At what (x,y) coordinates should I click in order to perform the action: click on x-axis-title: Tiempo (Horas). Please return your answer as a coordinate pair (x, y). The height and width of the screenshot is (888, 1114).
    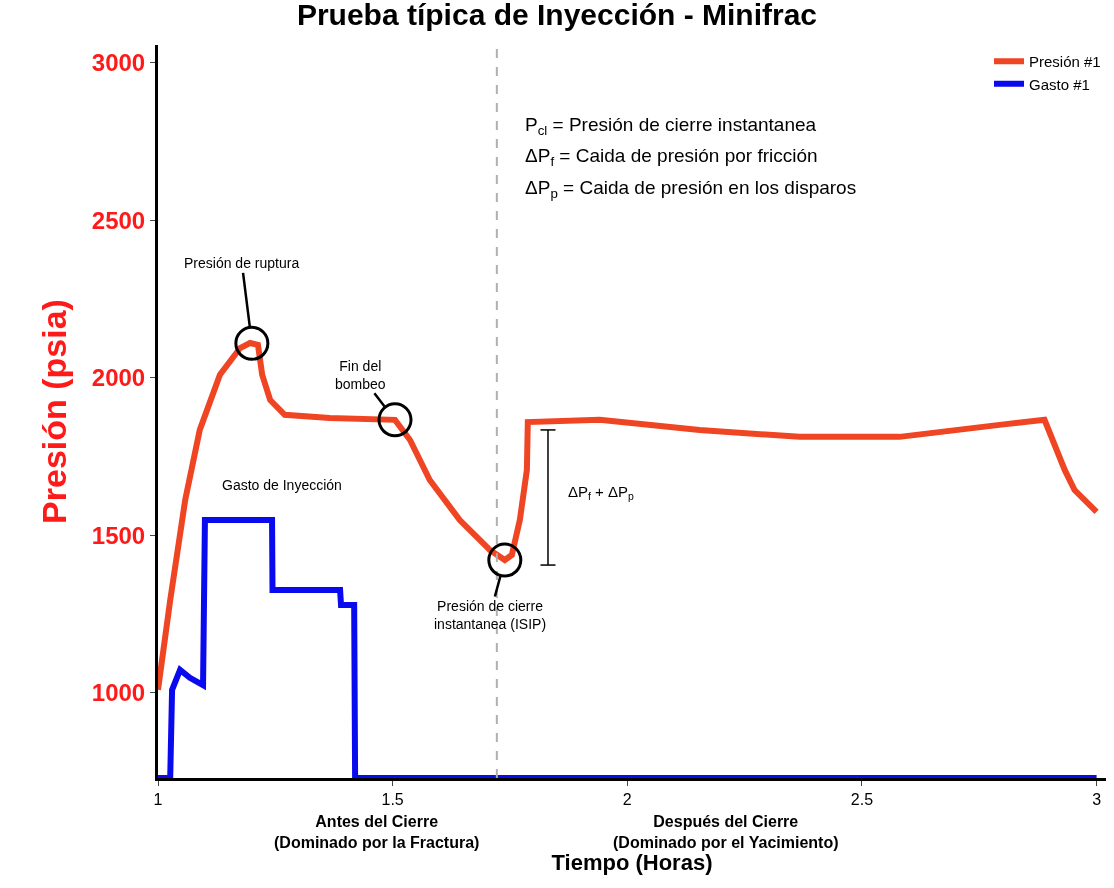
    Looking at the image, I should click on (632, 863).